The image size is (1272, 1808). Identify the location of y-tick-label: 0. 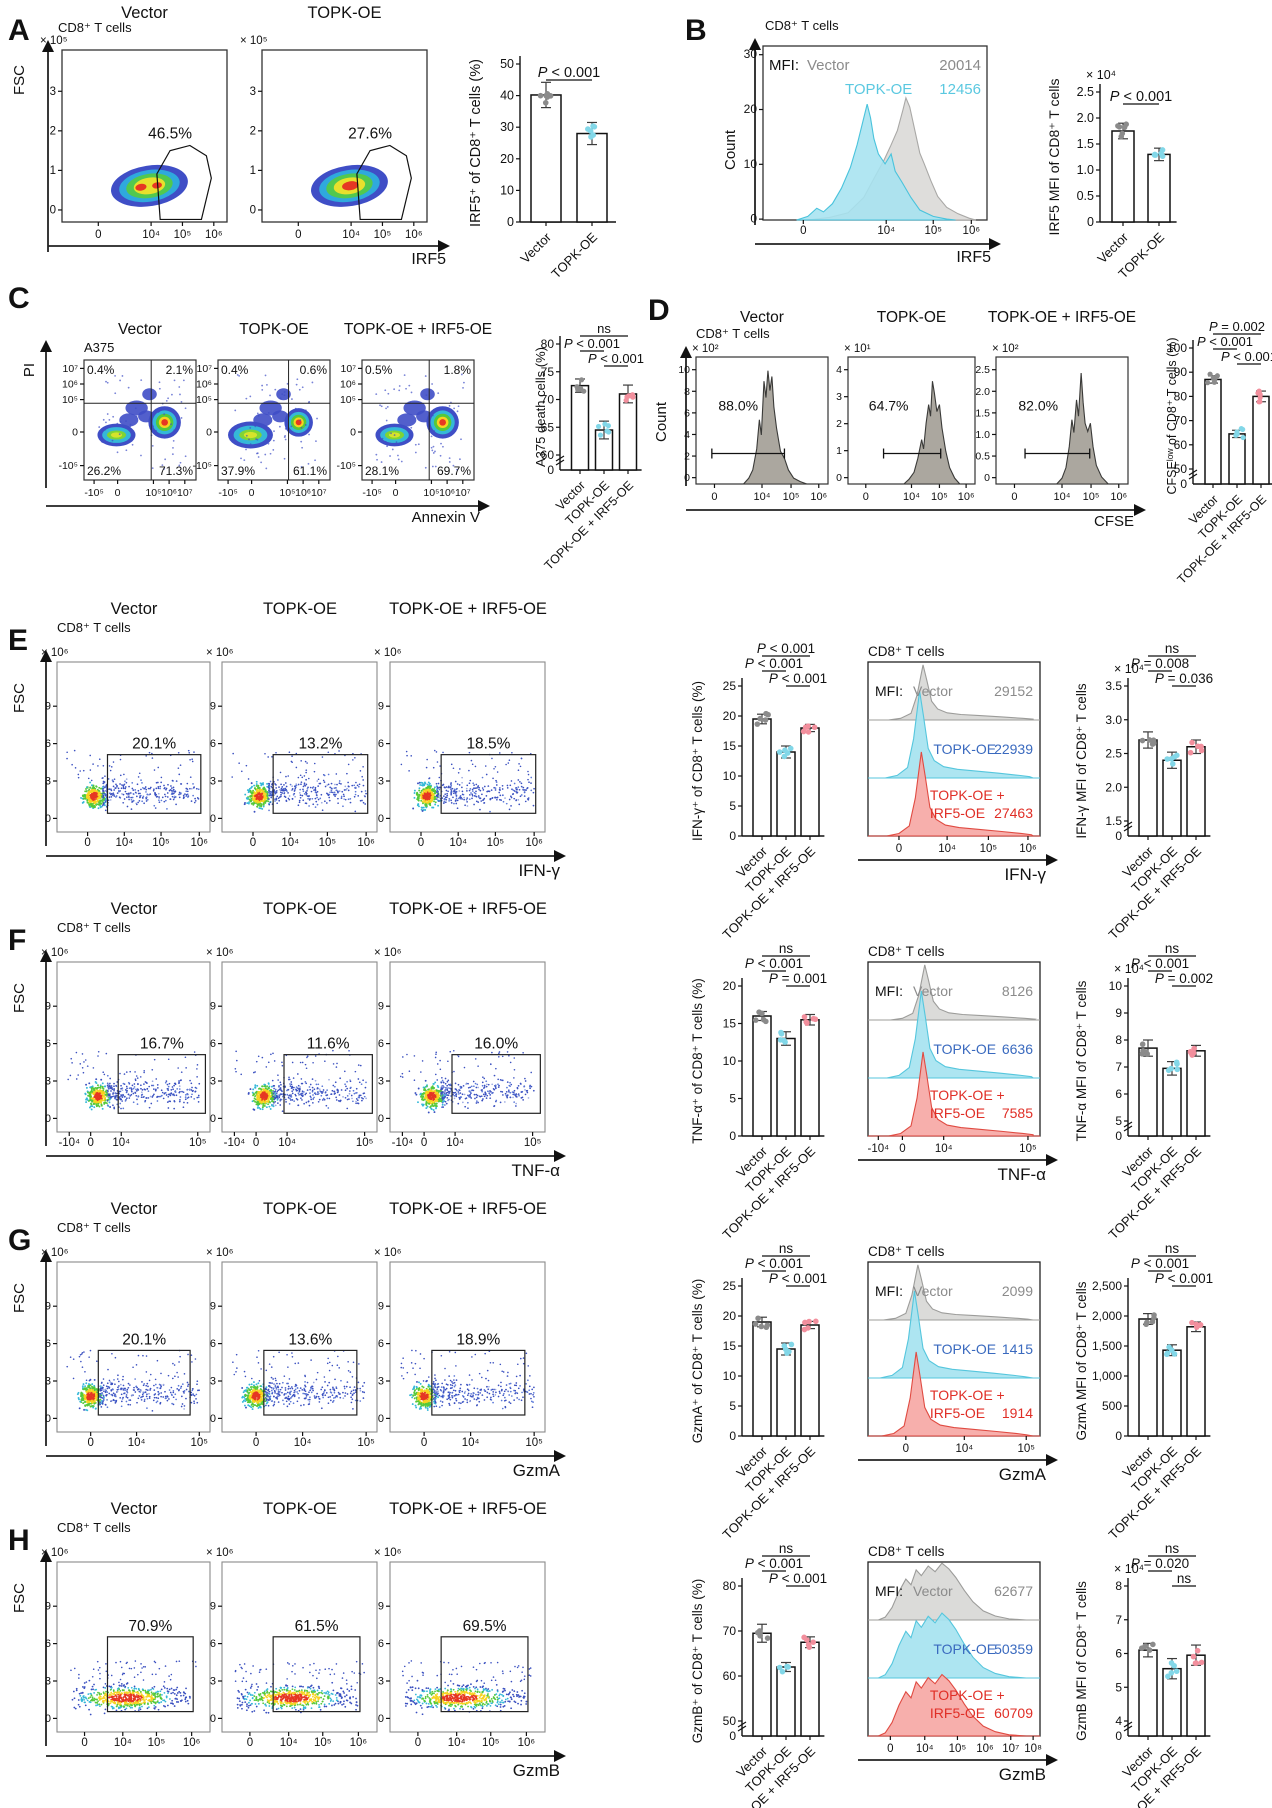
(53, 210).